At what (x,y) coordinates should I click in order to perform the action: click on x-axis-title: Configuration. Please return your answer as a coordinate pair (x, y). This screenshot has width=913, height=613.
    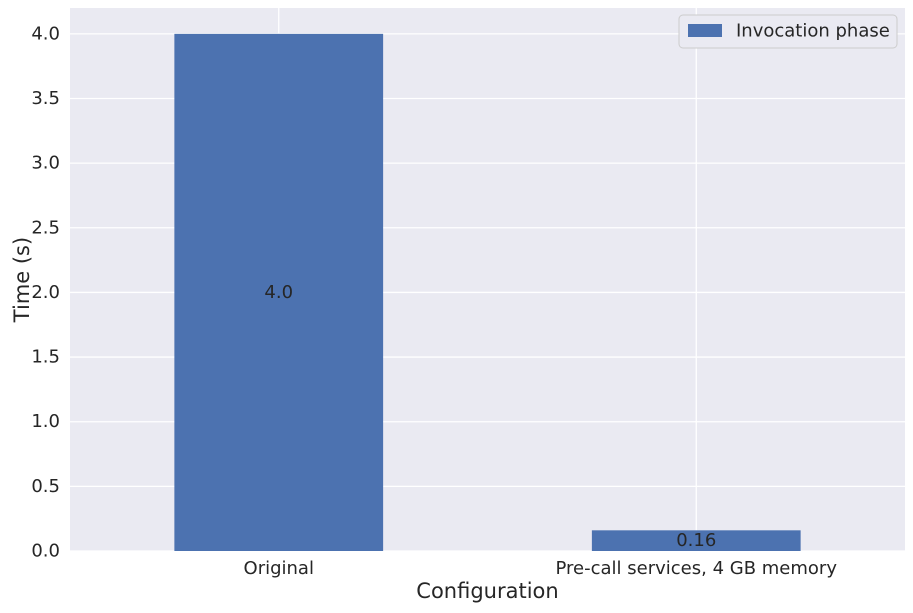
    Looking at the image, I should click on (487, 591).